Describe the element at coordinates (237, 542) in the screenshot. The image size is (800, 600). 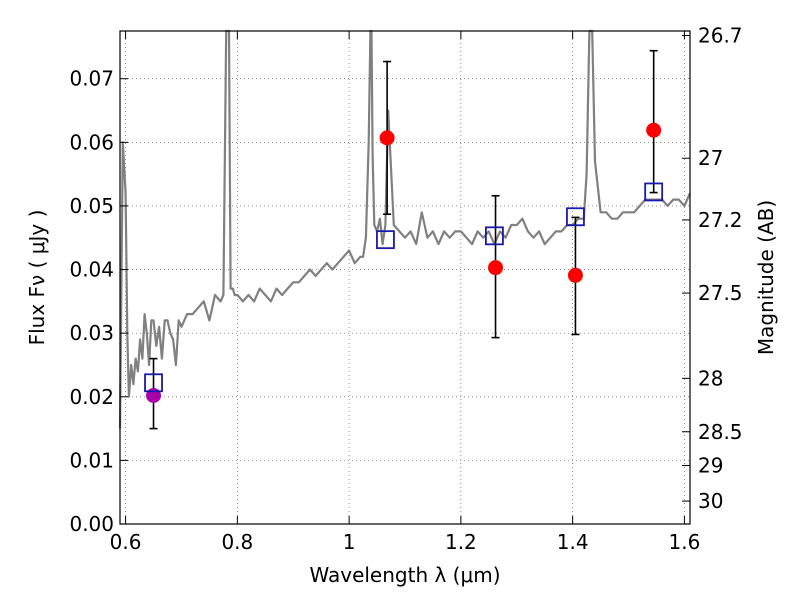
I see `x-tick-label: 0.8` at that location.